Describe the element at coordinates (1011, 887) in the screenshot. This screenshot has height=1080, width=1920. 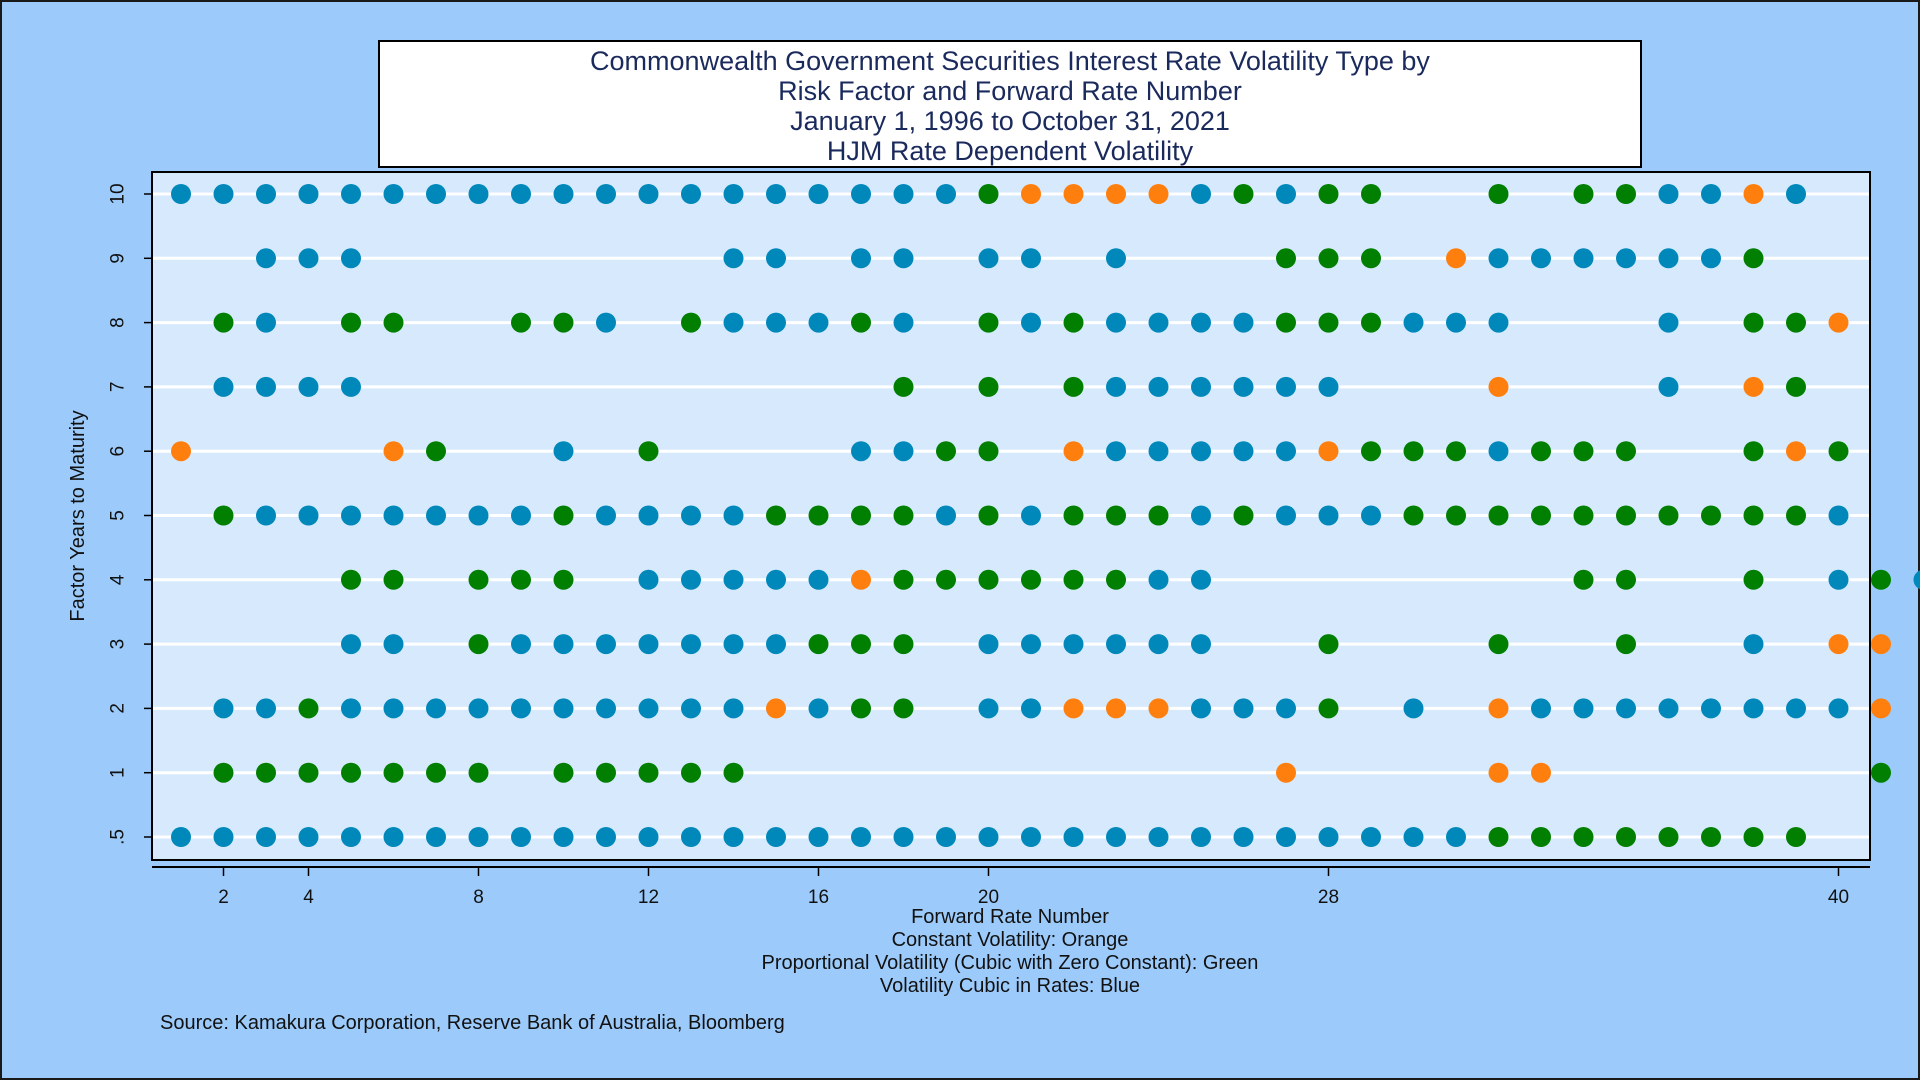
I see `x-axis-ticks: 2 4 8 12 16 20 28 40` at that location.